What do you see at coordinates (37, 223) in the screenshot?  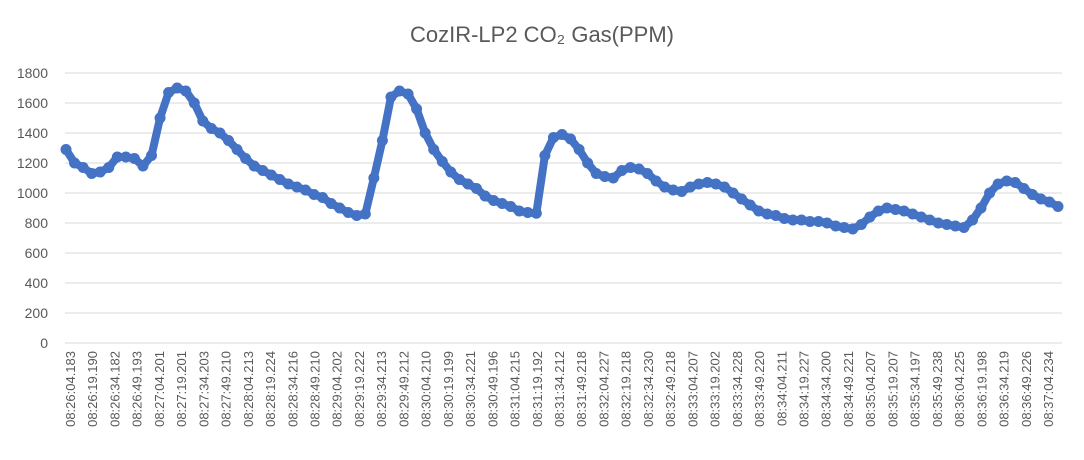 I see `y-tick-label: 800` at bounding box center [37, 223].